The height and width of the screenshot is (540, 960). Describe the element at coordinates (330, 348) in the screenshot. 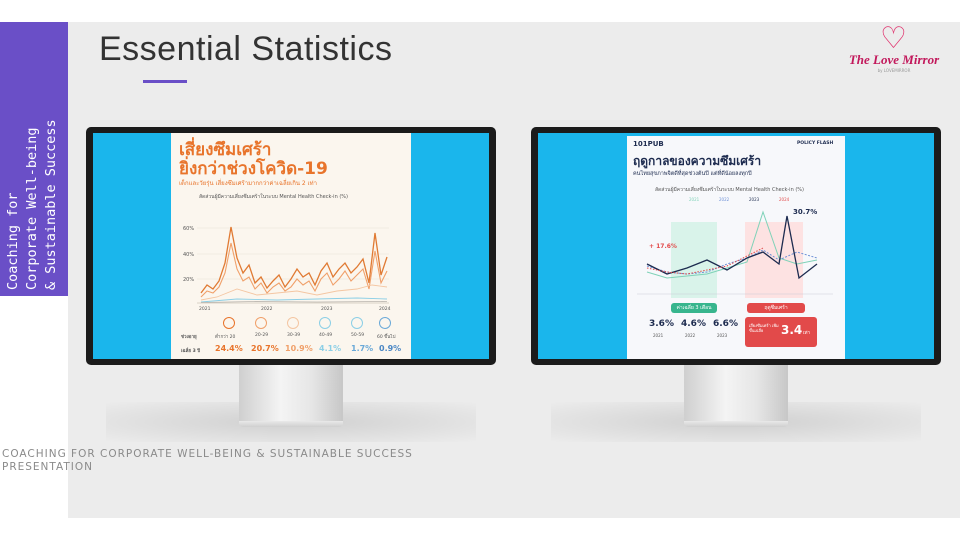

I see `avg-value: 4.1%` at that location.